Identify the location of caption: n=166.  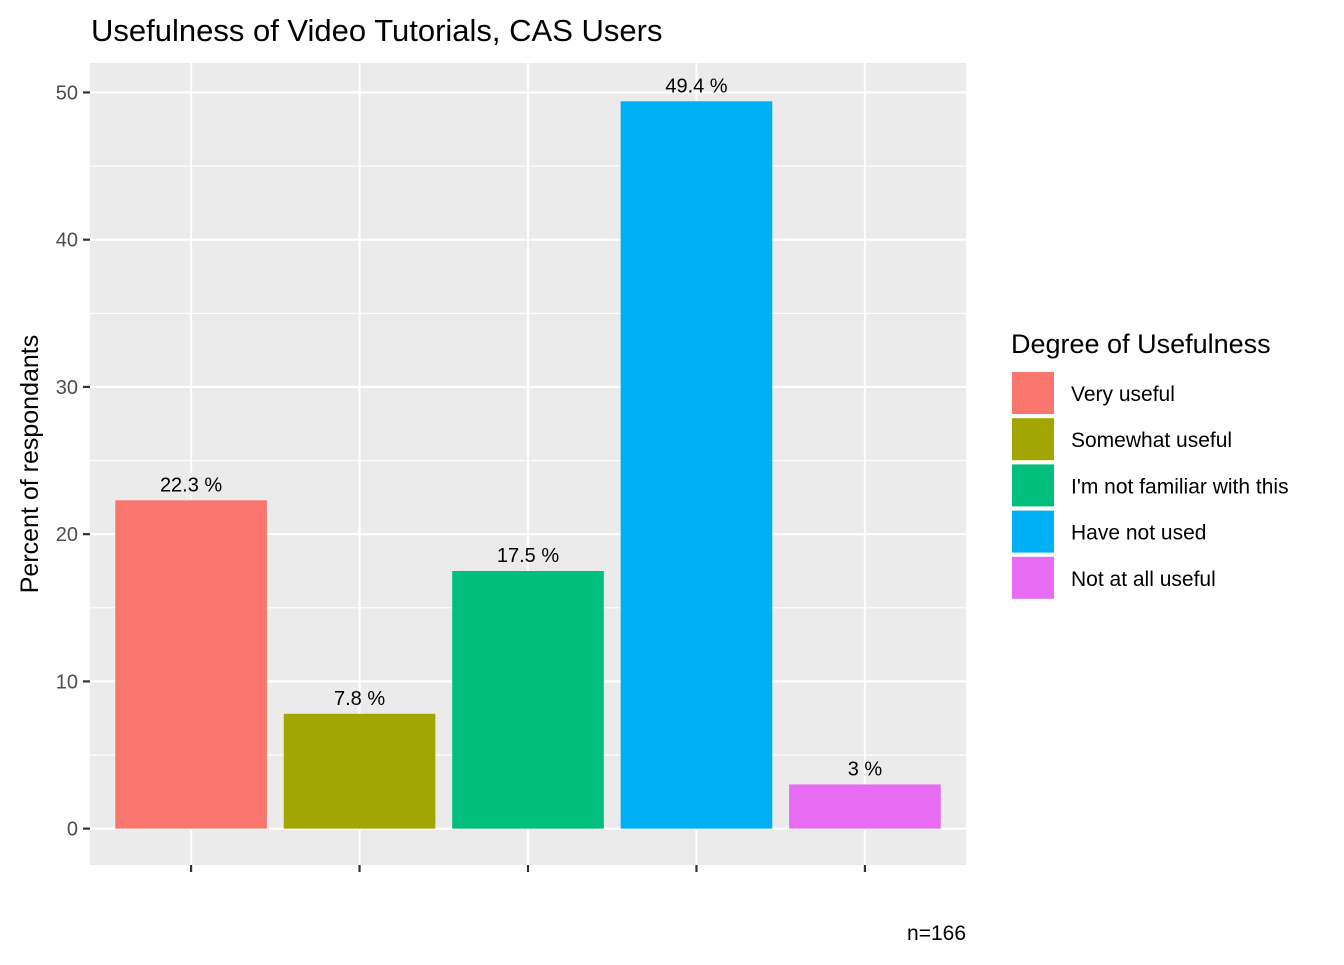
(936, 933).